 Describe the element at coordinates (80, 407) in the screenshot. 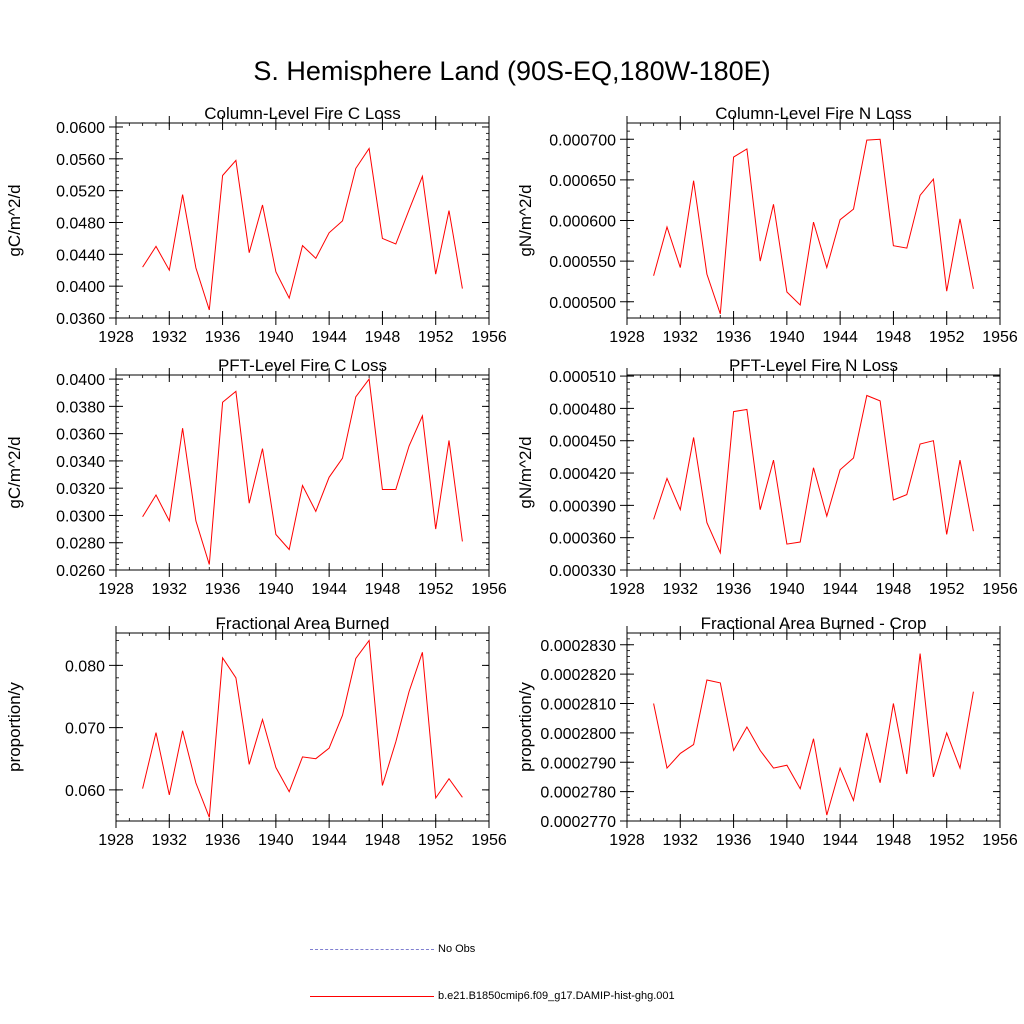

I see `y-tick-label: 0.0380` at that location.